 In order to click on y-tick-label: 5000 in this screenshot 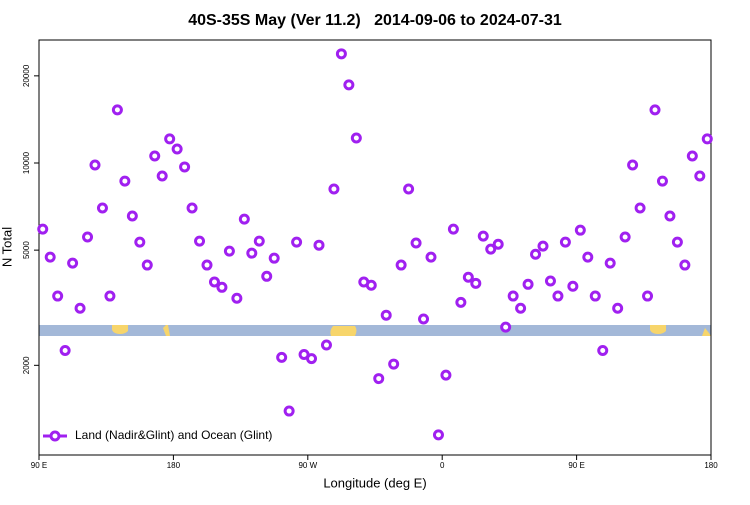, I will do `click(26, 250)`.